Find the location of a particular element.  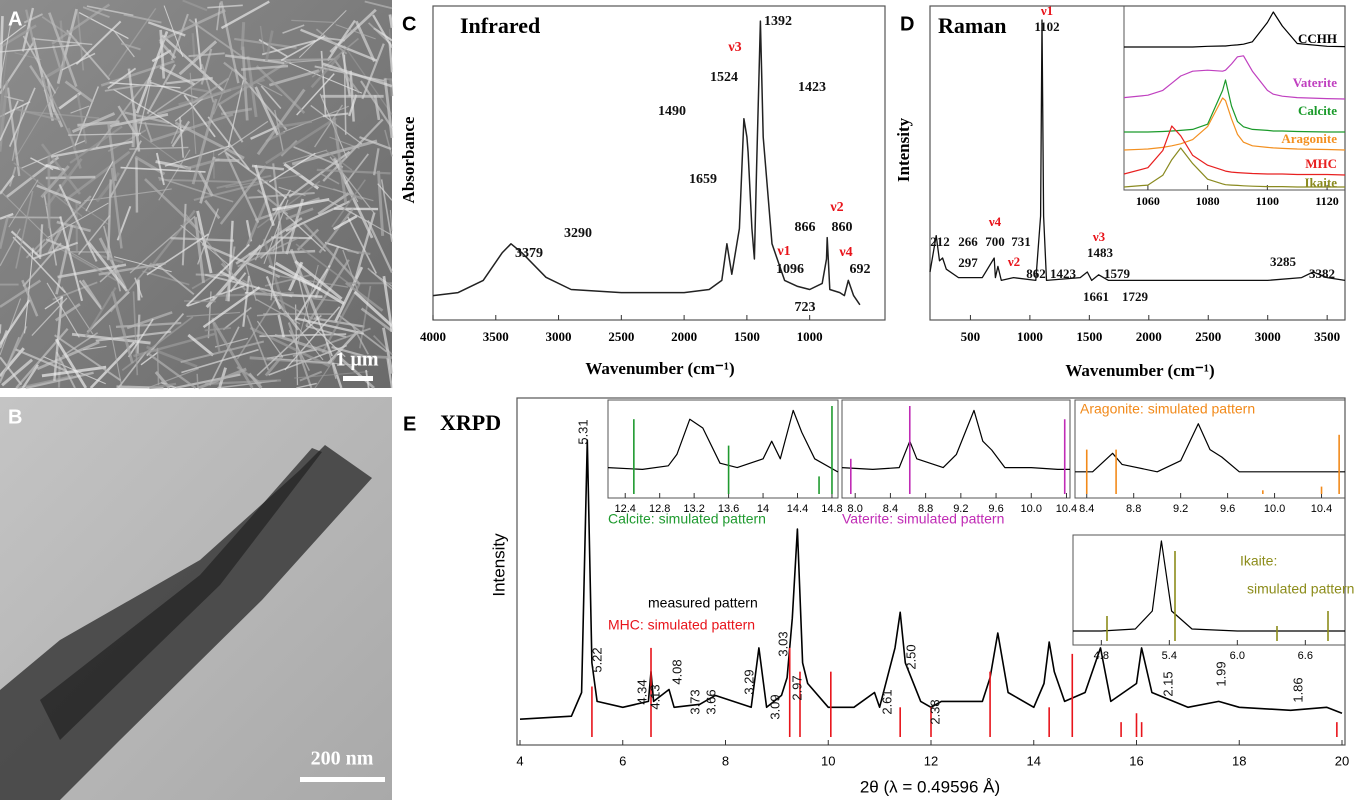

x-tick-label: 1000 is located at coordinates (1030, 336).